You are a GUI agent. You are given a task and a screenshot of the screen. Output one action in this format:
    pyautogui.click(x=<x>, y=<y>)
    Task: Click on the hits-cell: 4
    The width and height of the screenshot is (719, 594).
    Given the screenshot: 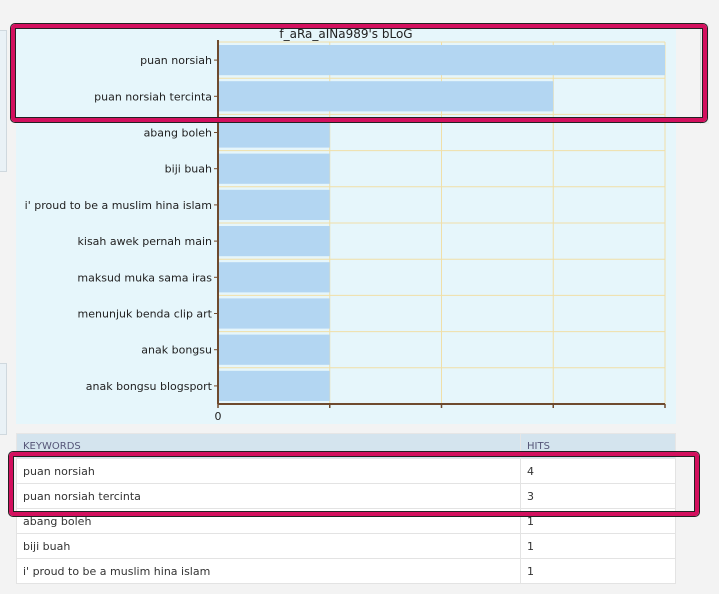 What is the action you would take?
    pyautogui.click(x=598, y=471)
    